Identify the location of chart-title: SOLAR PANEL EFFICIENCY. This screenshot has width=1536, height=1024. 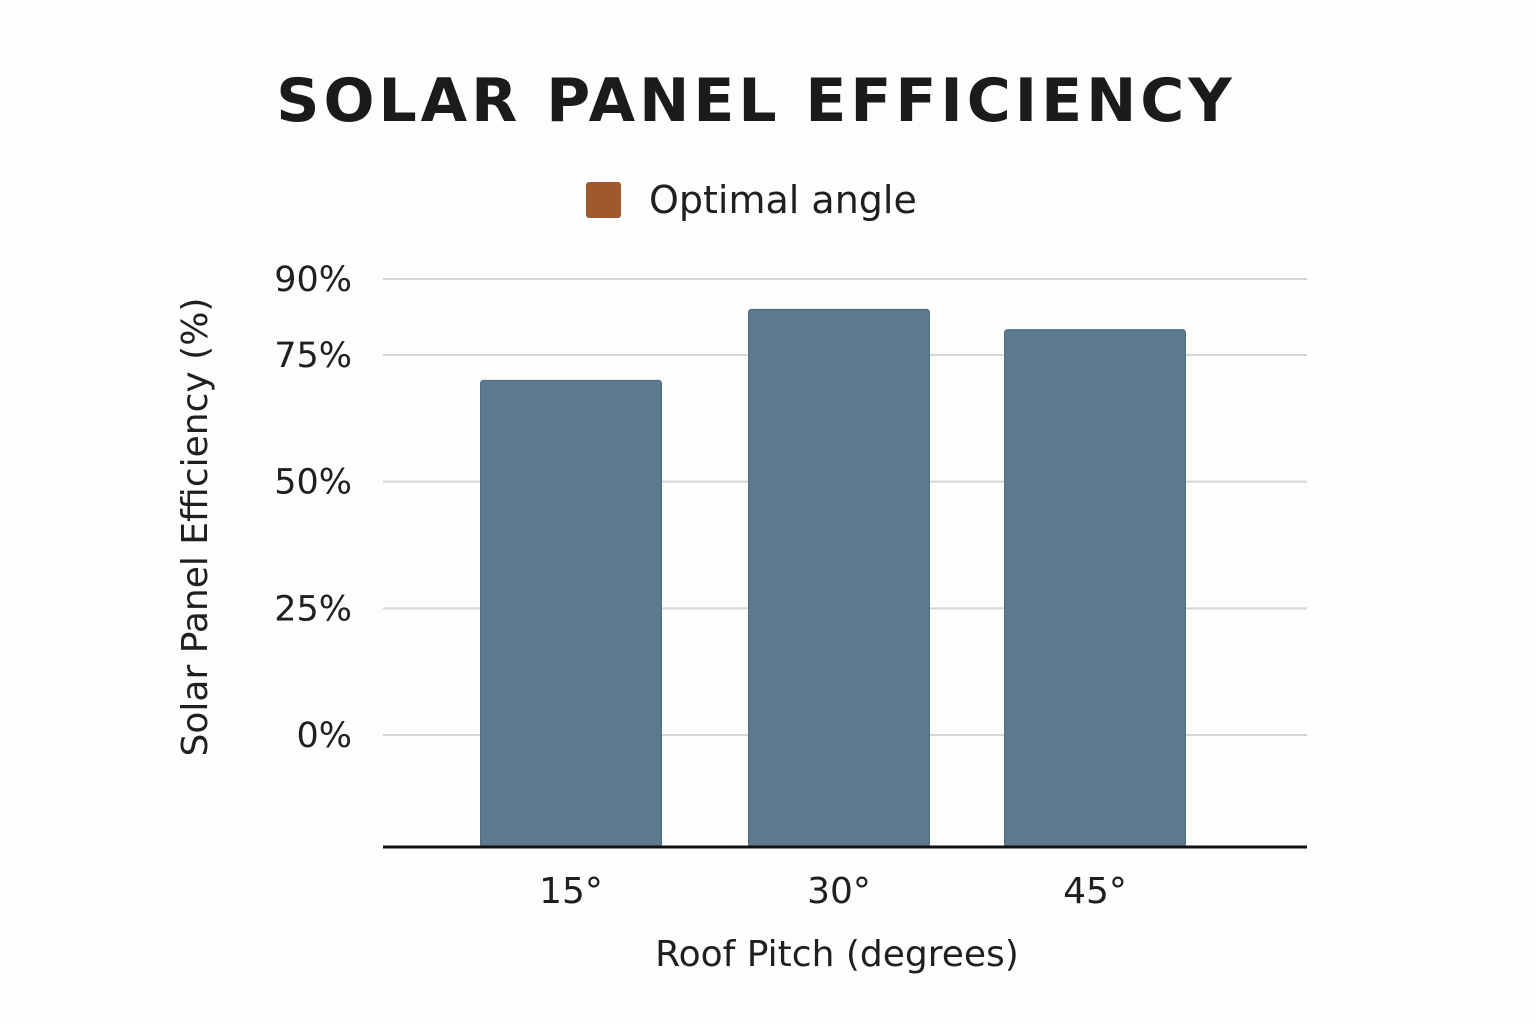
(756, 101).